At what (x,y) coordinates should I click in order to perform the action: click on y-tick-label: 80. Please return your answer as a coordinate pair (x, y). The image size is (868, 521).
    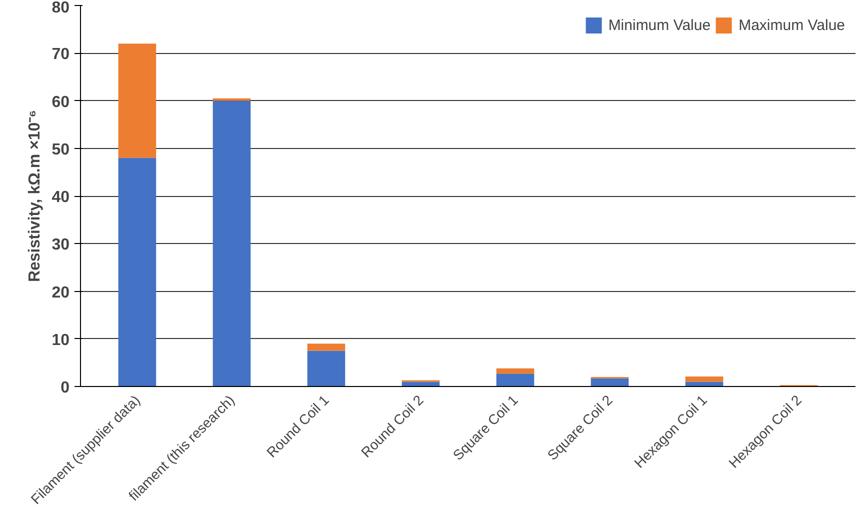
    Looking at the image, I should click on (61, 8).